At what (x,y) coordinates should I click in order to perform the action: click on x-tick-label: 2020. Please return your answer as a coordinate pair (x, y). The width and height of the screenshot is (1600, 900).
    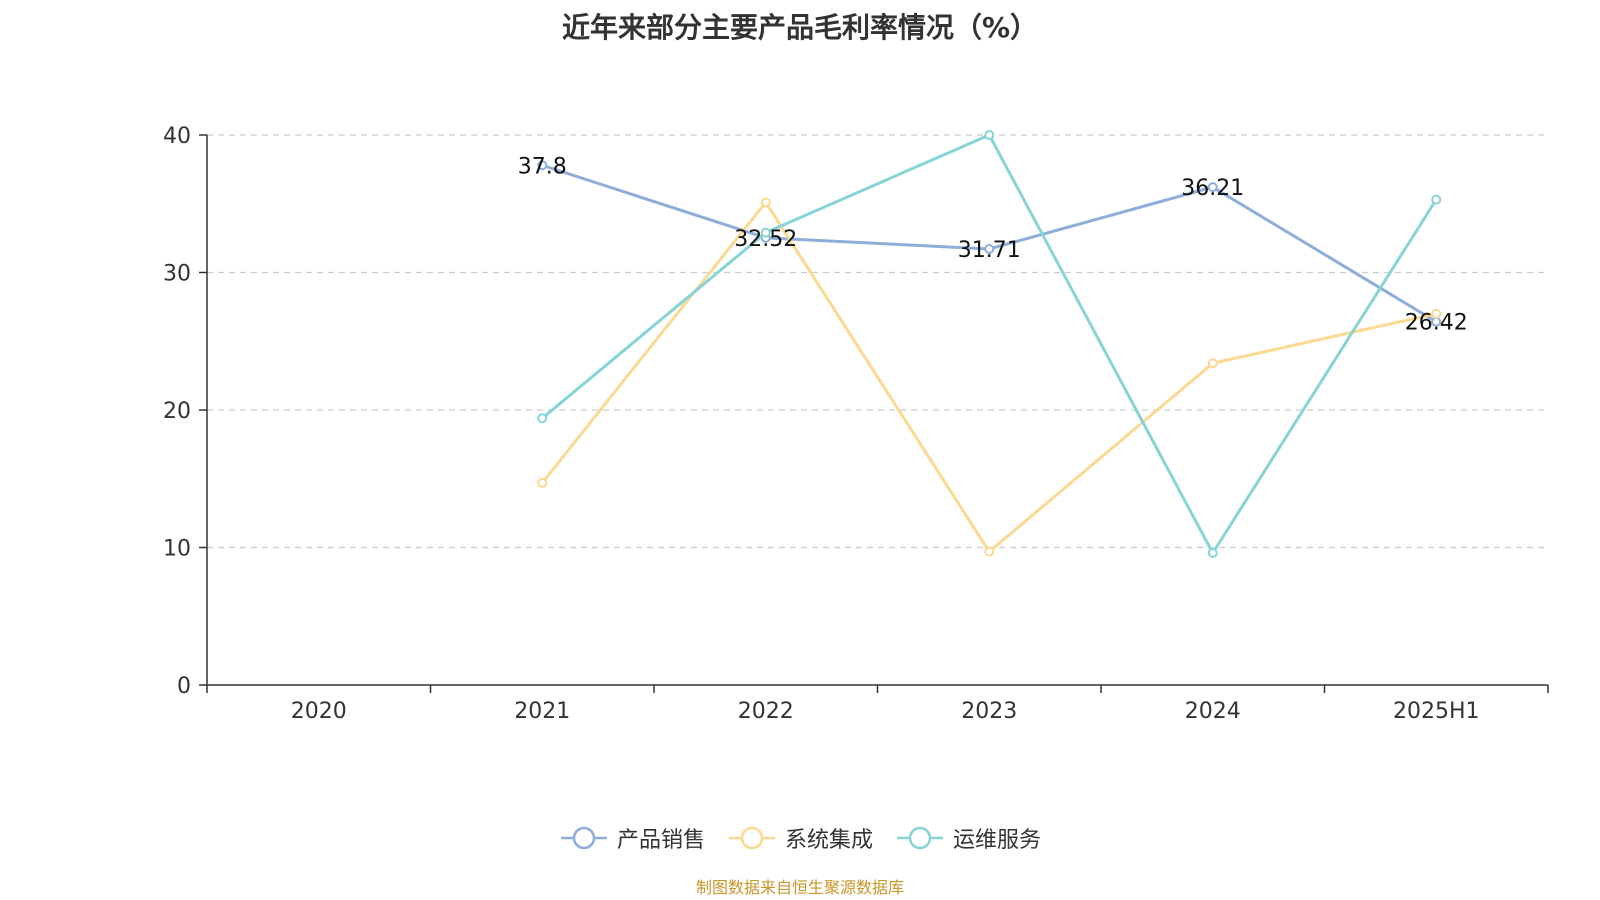
    Looking at the image, I should click on (319, 711).